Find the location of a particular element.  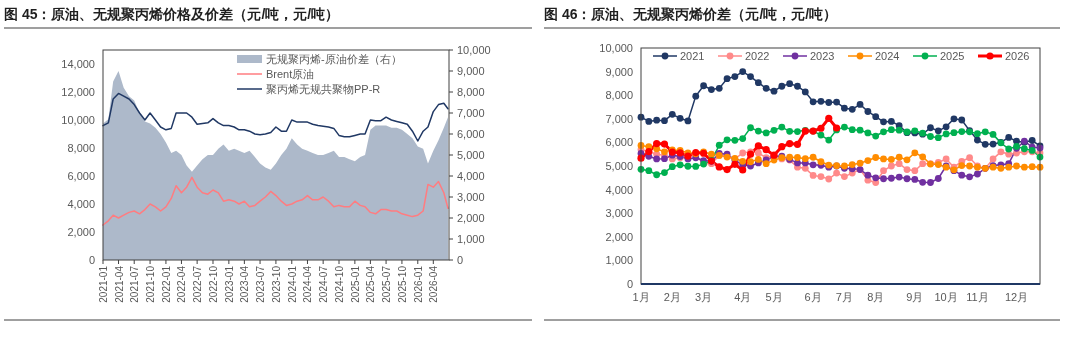

x-tick-label: 9月 is located at coordinates (915, 297).